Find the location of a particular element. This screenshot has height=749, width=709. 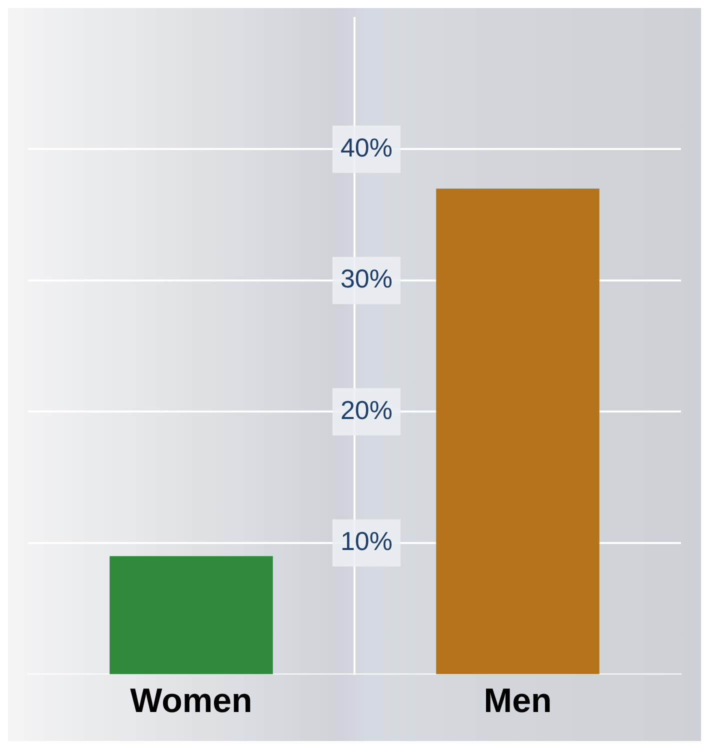

x-tick-label: Women is located at coordinates (191, 701).